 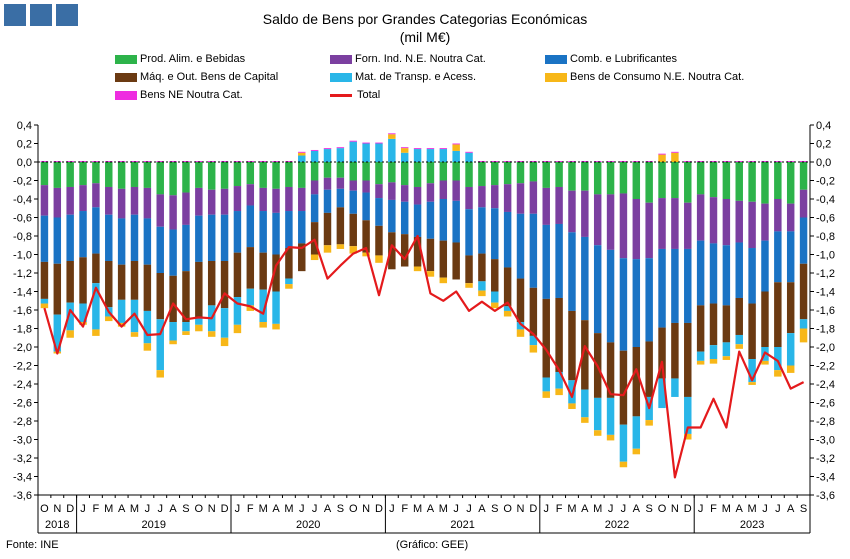 What do you see at coordinates (355, 95) in the screenshot?
I see `legend-item: Total` at bounding box center [355, 95].